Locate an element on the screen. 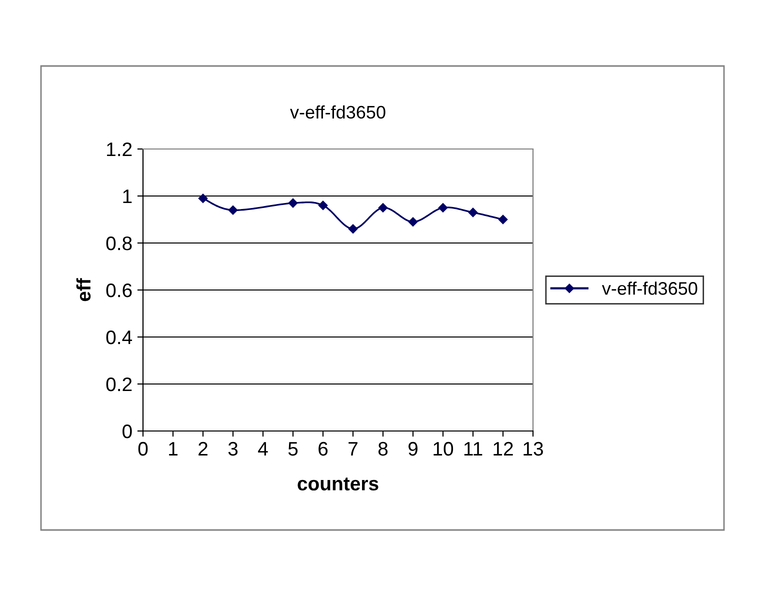  x-tick-label: 0 is located at coordinates (143, 449).